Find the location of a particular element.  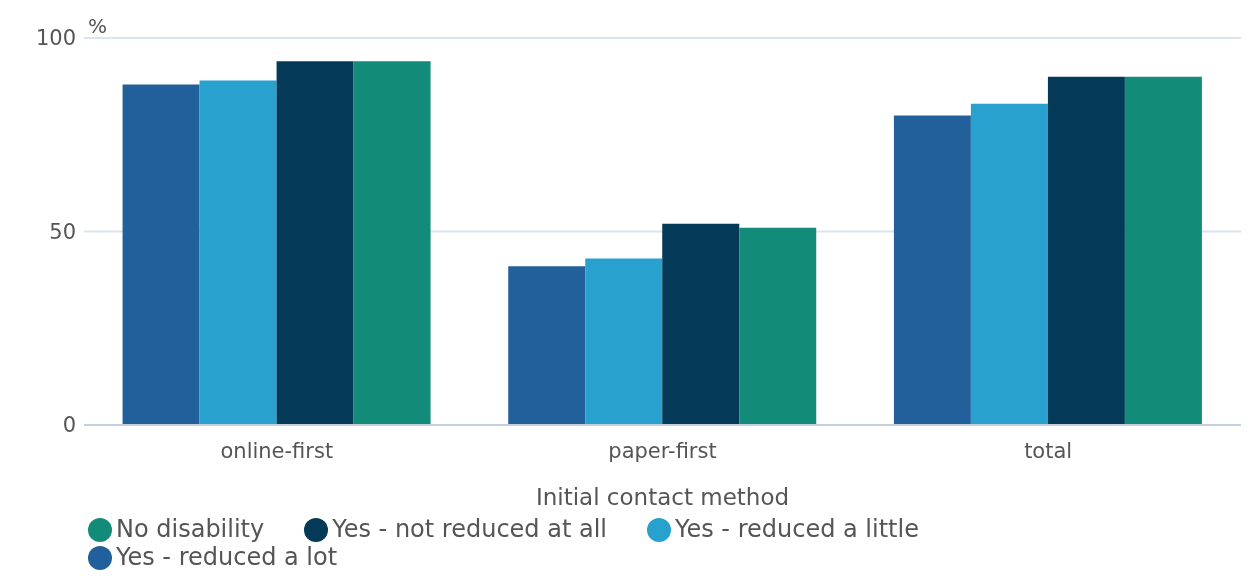

x-axis-title: Initial contact method is located at coordinates (662, 497).